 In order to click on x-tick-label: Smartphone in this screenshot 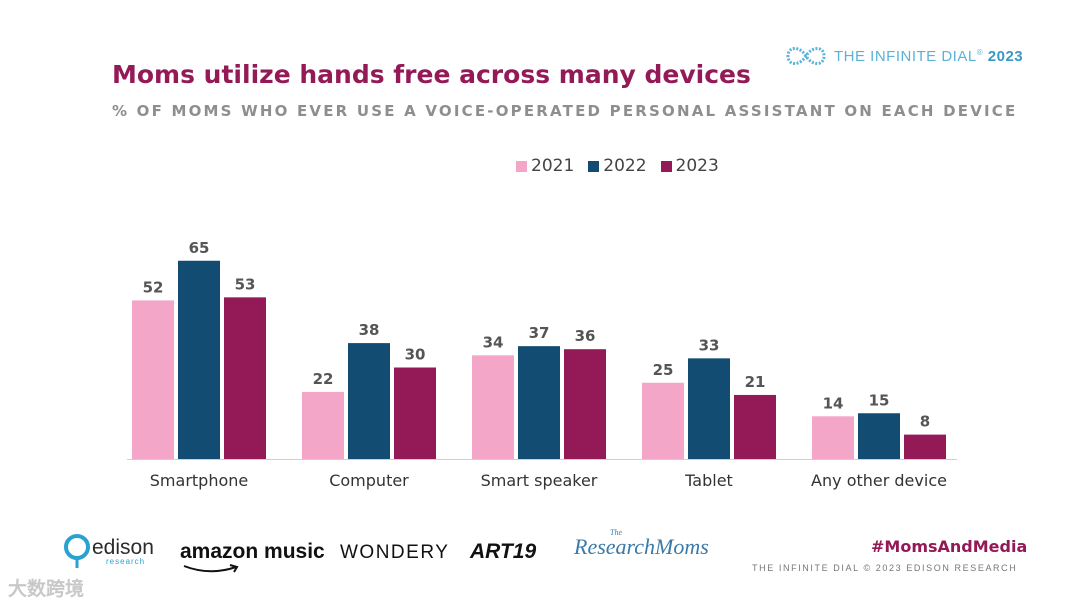, I will do `click(199, 480)`.